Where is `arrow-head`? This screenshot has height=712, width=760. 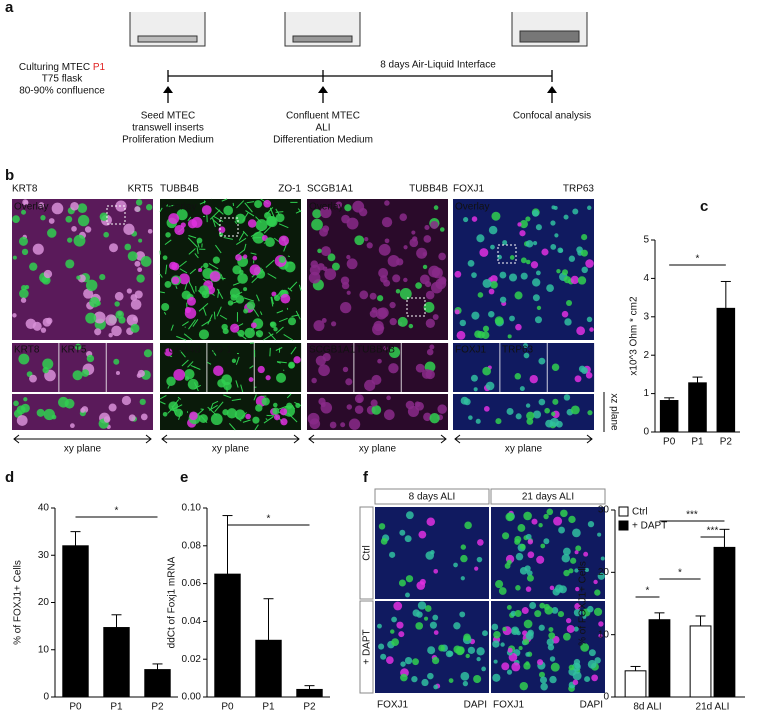
arrow-head is located at coordinates (377, 439).